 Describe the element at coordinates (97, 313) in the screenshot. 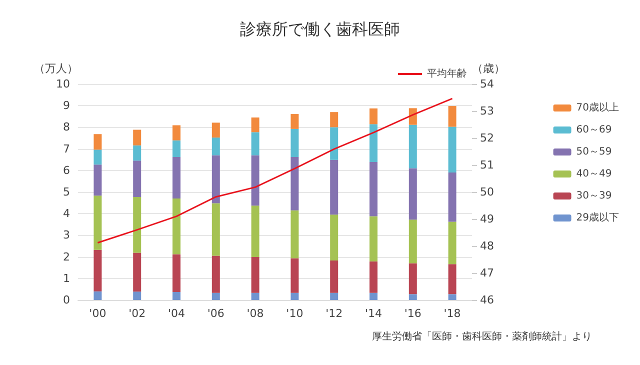

I see `x-tick-label: '00` at that location.